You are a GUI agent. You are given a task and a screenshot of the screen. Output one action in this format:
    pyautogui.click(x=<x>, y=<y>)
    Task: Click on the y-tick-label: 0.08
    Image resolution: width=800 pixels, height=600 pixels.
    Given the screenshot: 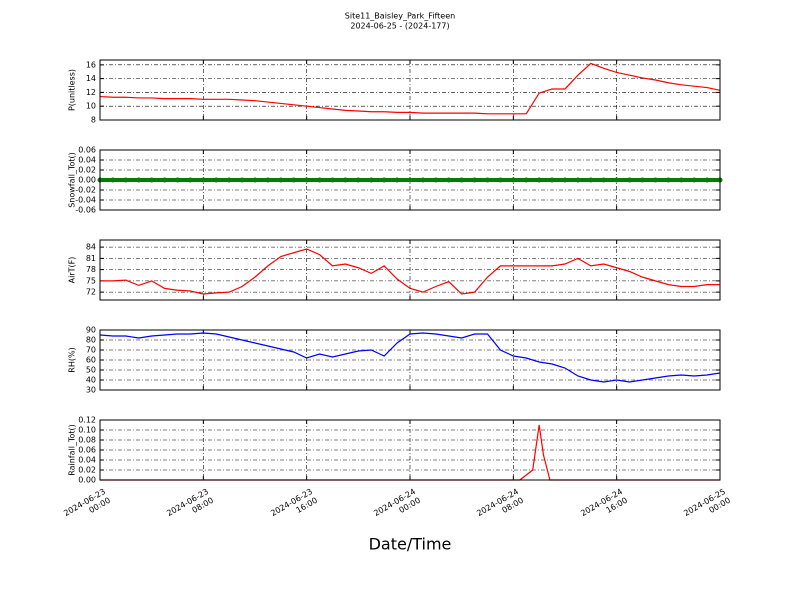 What is the action you would take?
    pyautogui.click(x=87, y=440)
    